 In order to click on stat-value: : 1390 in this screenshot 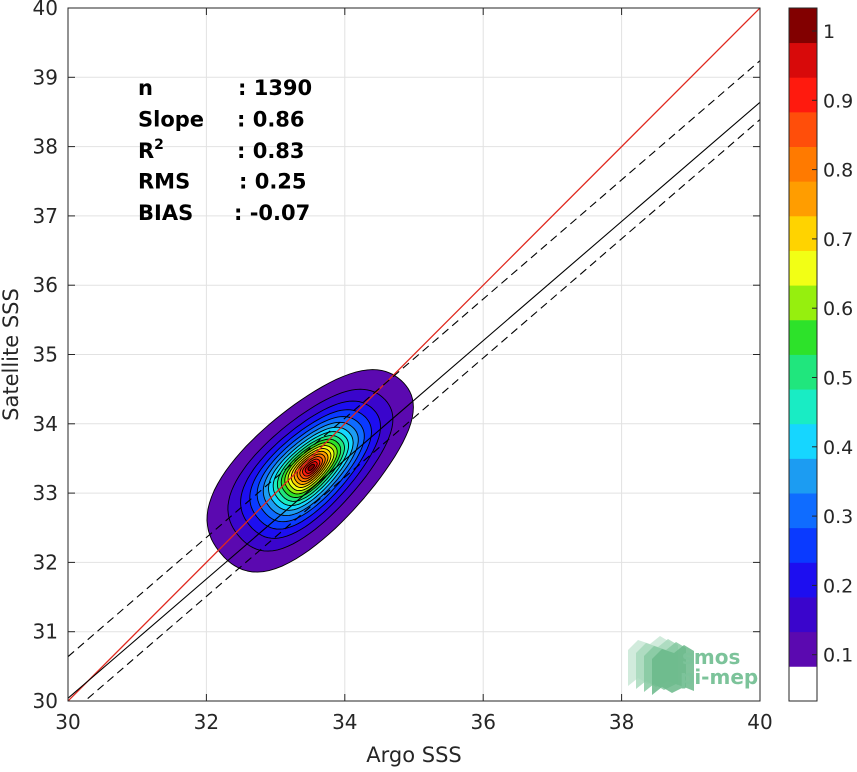, I will do `click(275, 88)`.